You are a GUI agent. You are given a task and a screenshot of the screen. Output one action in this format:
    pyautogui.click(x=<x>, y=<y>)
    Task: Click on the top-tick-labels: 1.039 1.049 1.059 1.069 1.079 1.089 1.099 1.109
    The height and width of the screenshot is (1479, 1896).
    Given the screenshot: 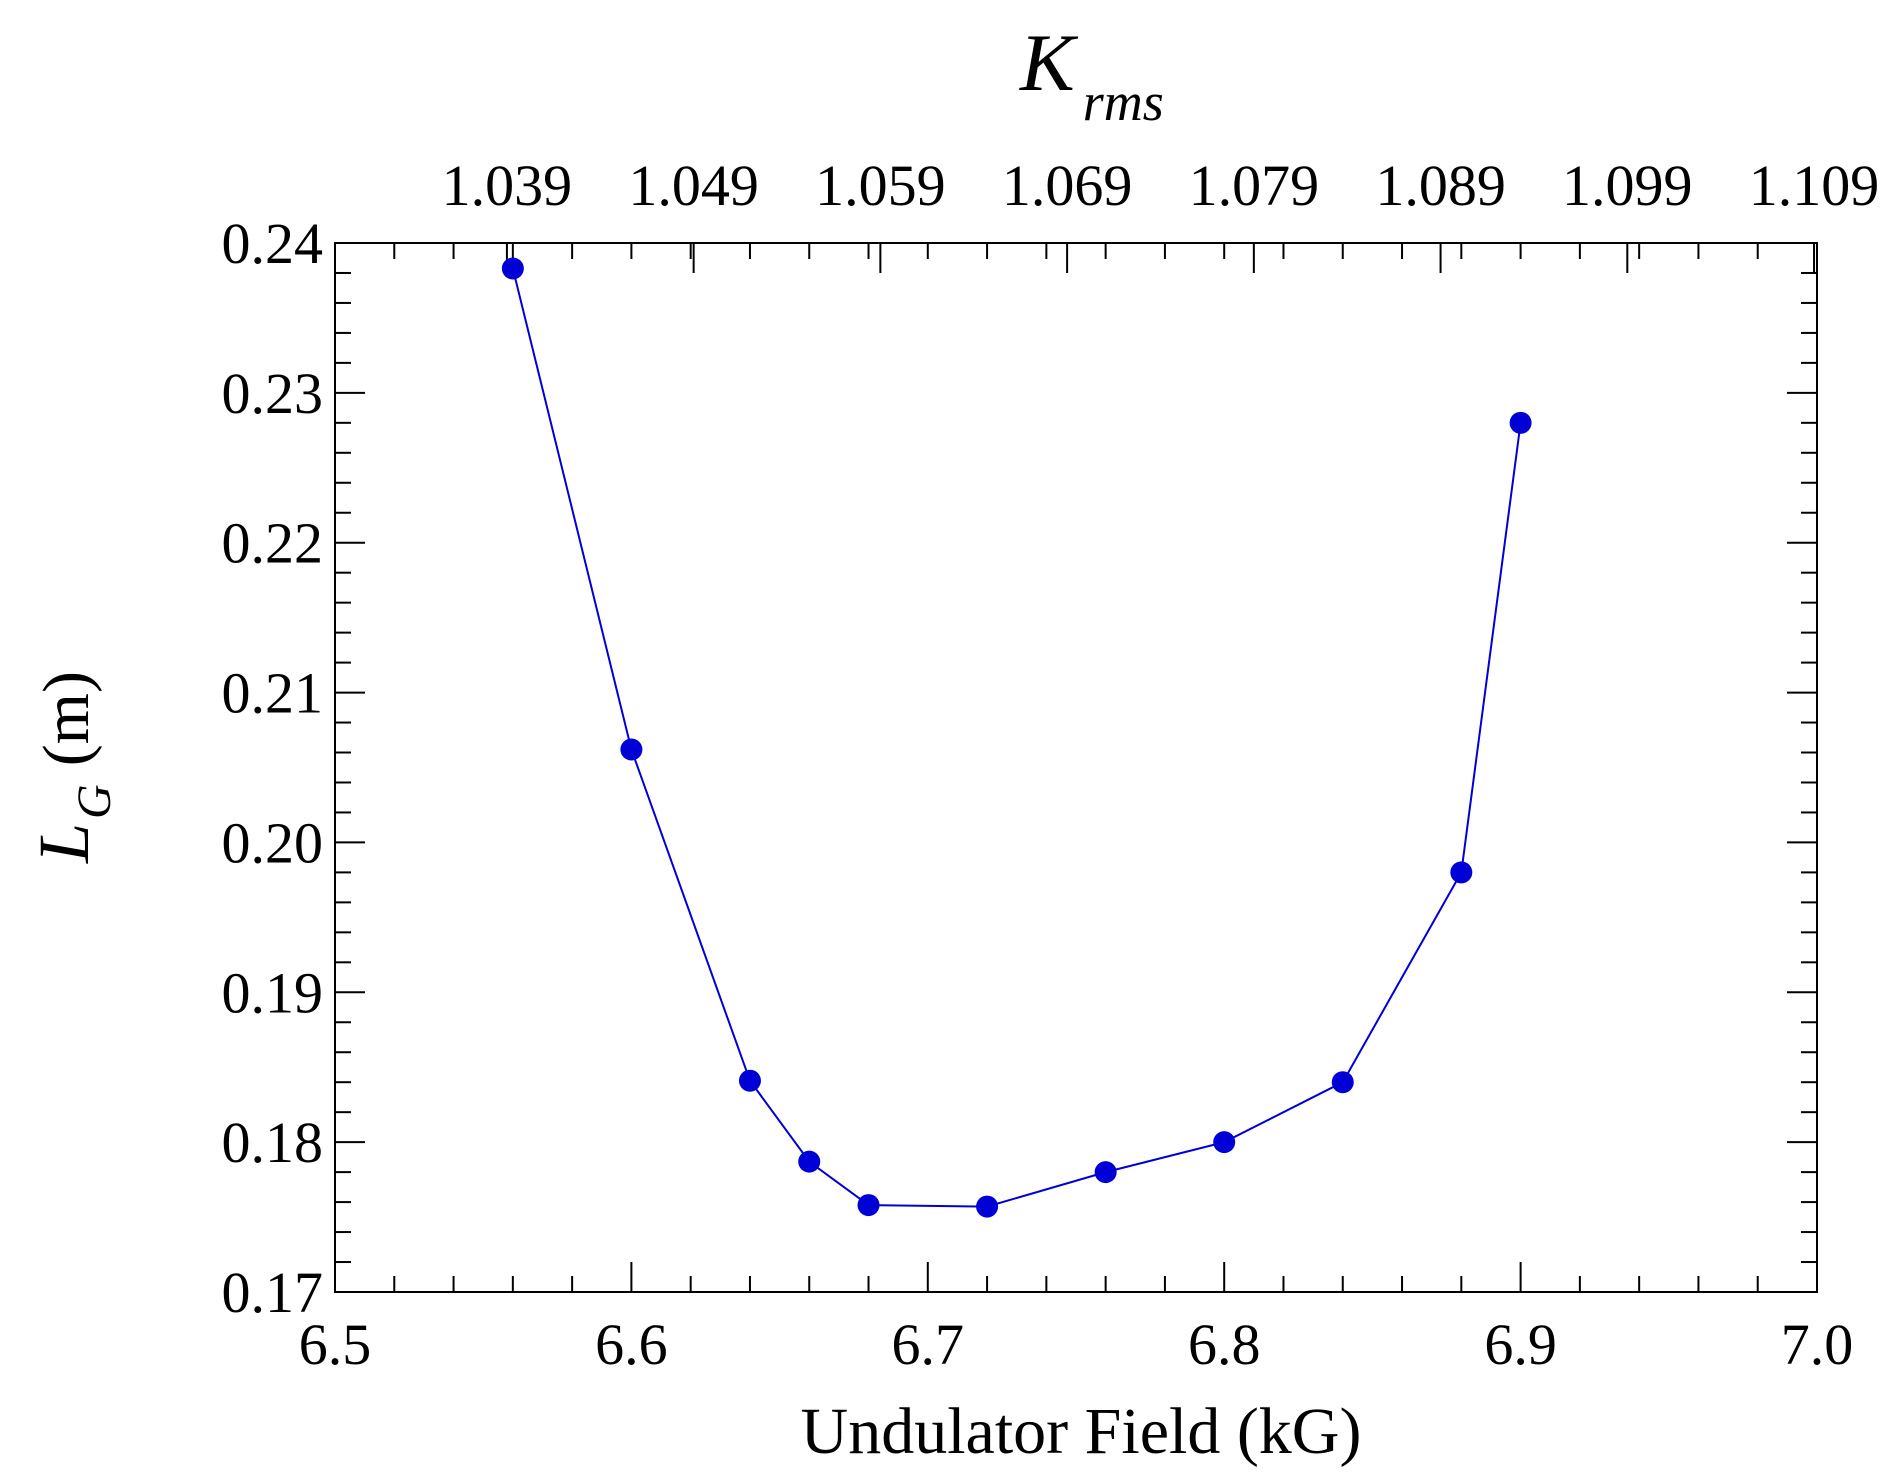 What is the action you would take?
    pyautogui.click(x=1161, y=185)
    